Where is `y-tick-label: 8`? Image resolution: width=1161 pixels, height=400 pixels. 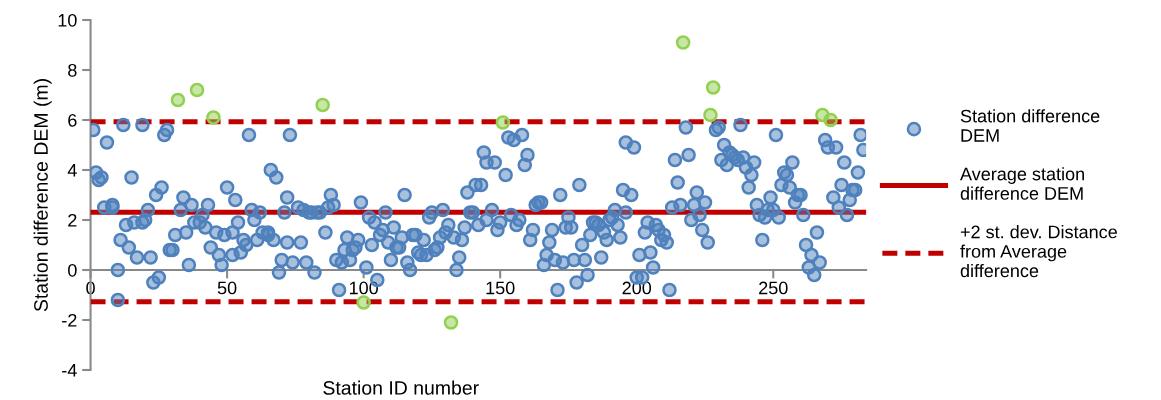 y-tick-label: 8 is located at coordinates (72, 70).